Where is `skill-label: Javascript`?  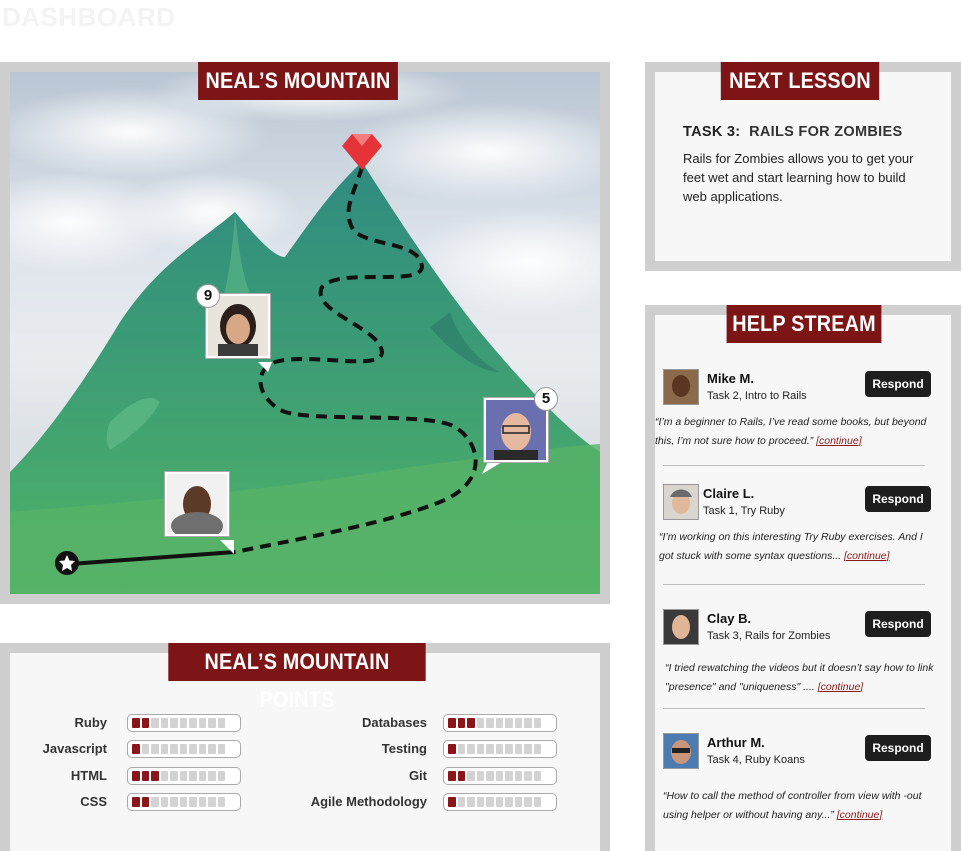
skill-label: Javascript is located at coordinates (74, 748).